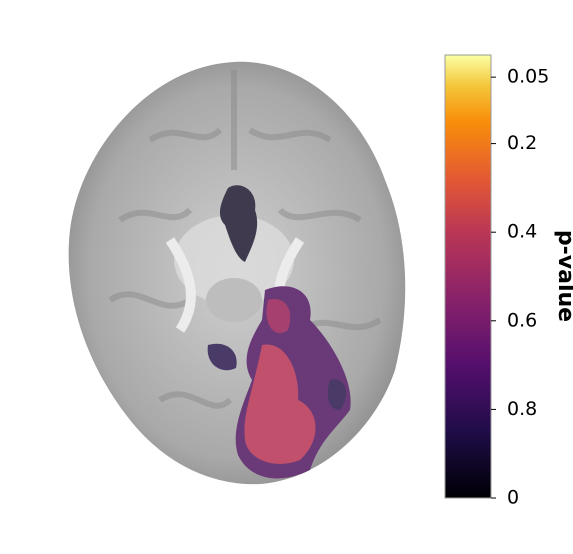  What do you see at coordinates (522, 232) in the screenshot?
I see `tick-label: 0.4` at bounding box center [522, 232].